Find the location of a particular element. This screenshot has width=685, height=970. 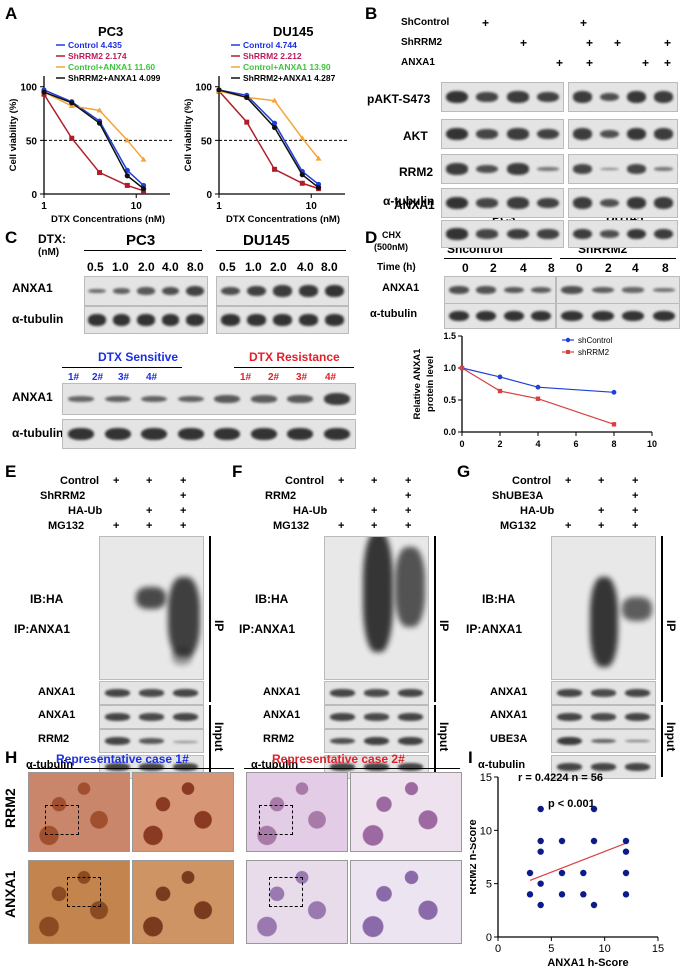

blot-du145 is located at coordinates (623, 97).